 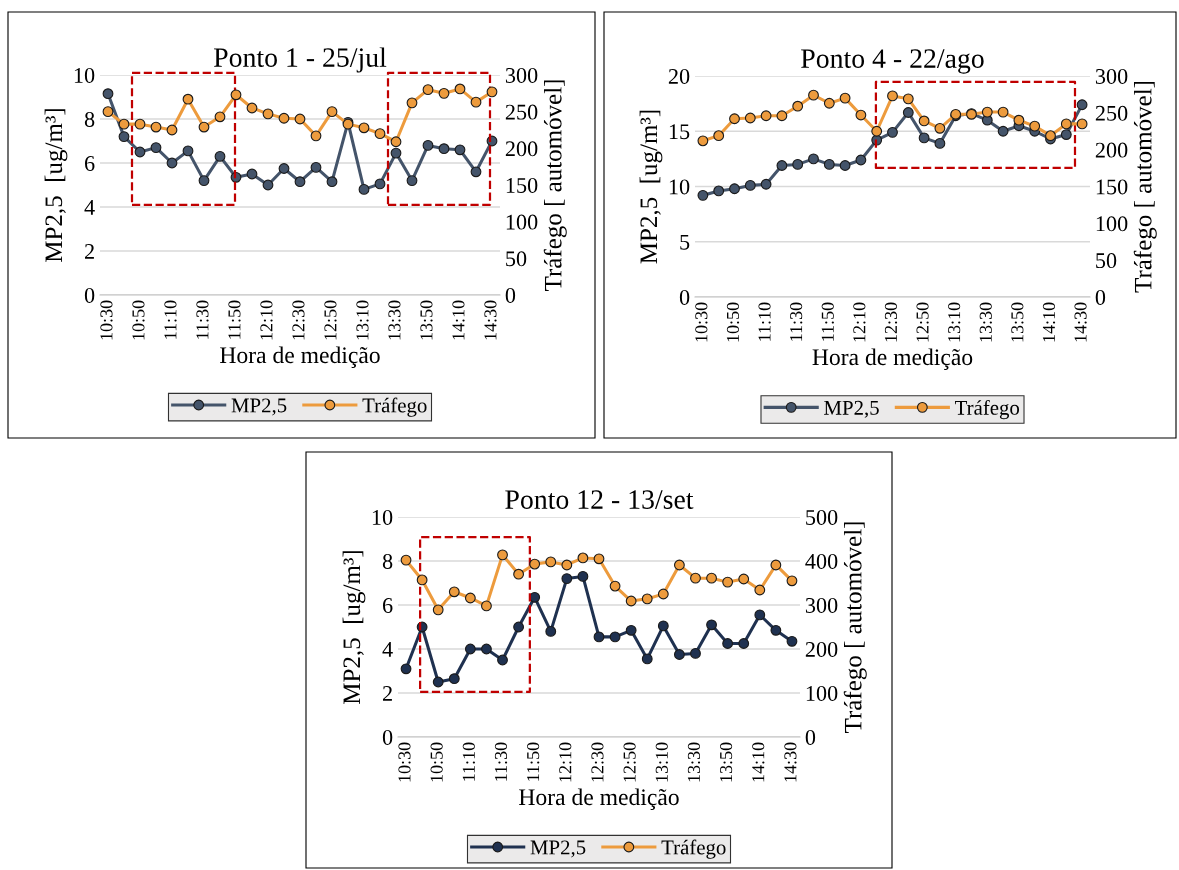 I want to click on y-tick-label: 15, so click(x=679, y=132).